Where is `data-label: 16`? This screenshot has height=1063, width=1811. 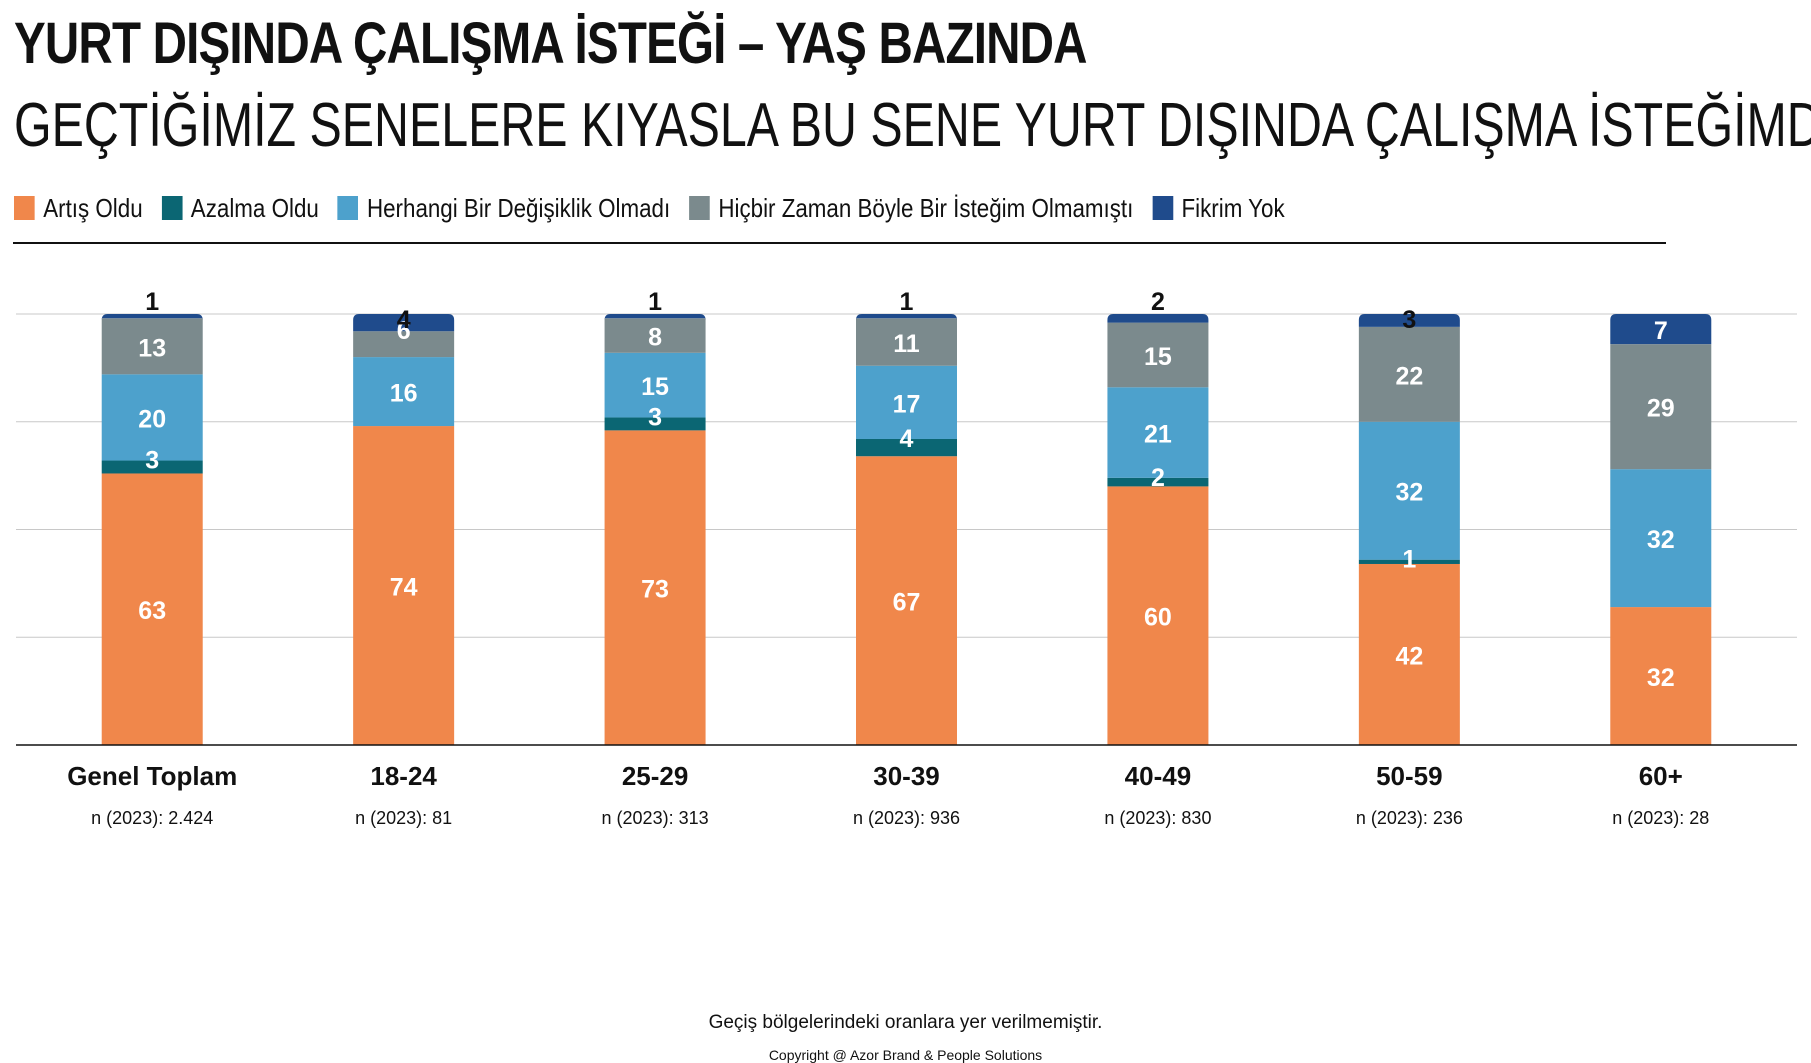
data-label: 16 is located at coordinates (404, 394).